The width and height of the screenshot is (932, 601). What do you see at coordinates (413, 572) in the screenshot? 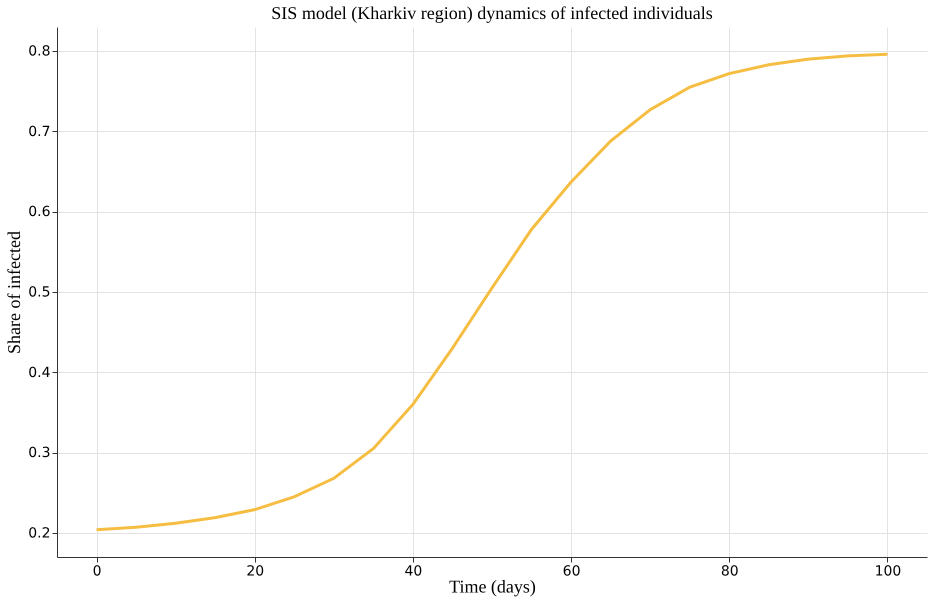
I see `x-tick-label: 40` at bounding box center [413, 572].